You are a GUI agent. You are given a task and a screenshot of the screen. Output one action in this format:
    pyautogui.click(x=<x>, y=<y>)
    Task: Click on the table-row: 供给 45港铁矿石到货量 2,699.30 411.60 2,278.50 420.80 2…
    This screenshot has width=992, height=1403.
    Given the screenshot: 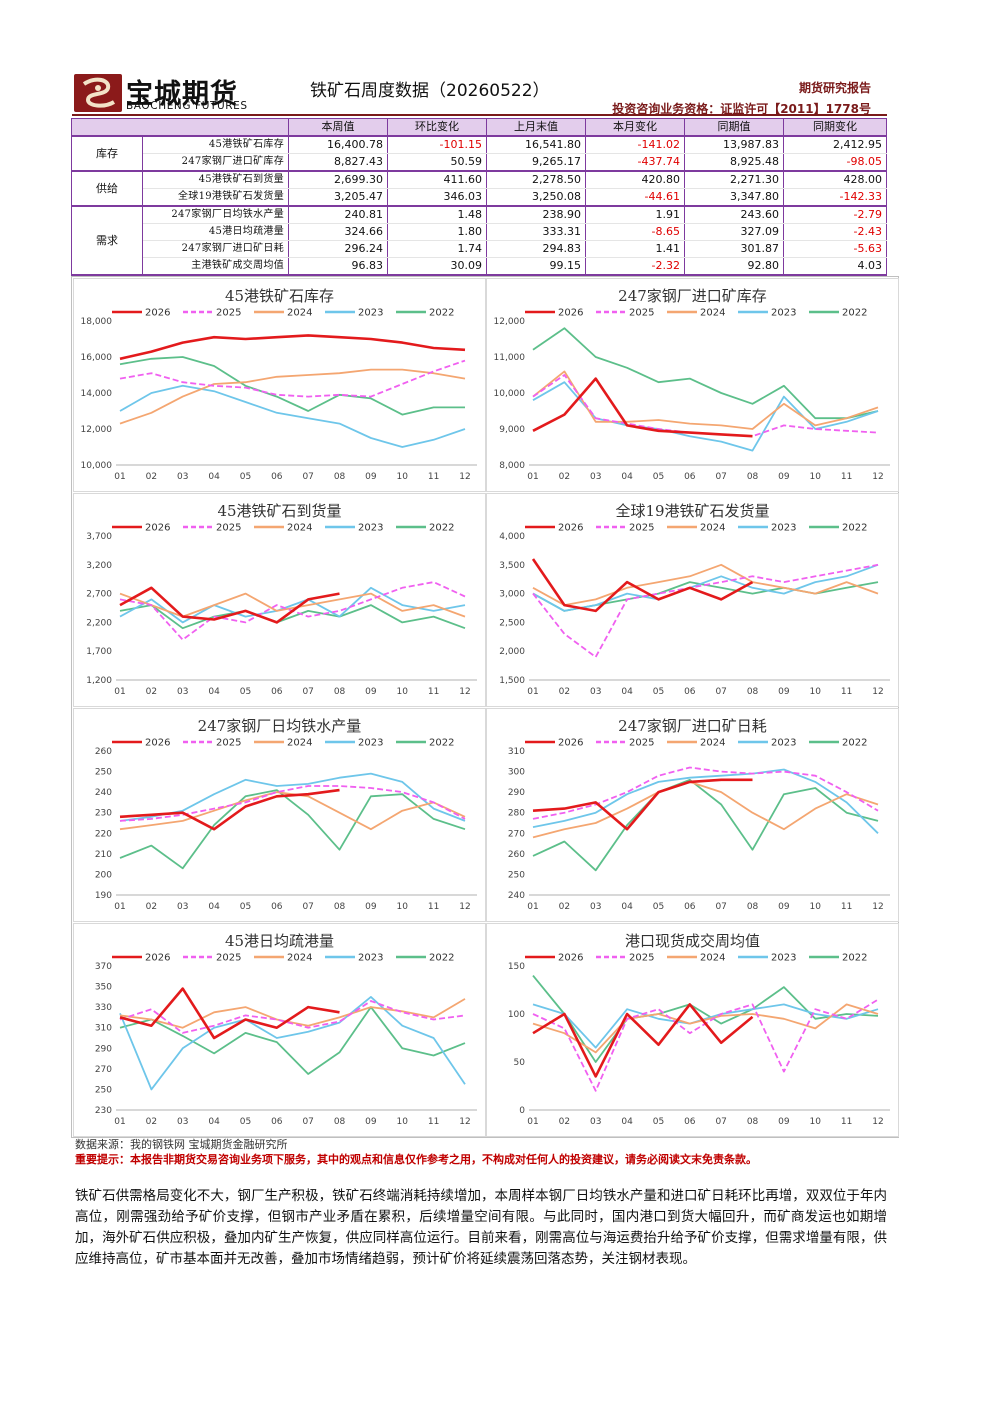 What is the action you would take?
    pyautogui.click(x=479, y=188)
    